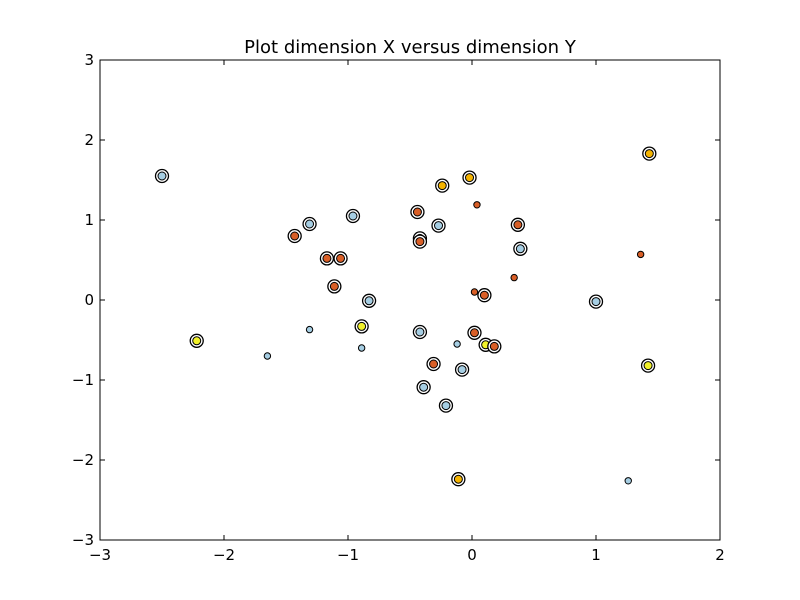  Describe the element at coordinates (89, 140) in the screenshot. I see `y-tick-label: 2` at that location.